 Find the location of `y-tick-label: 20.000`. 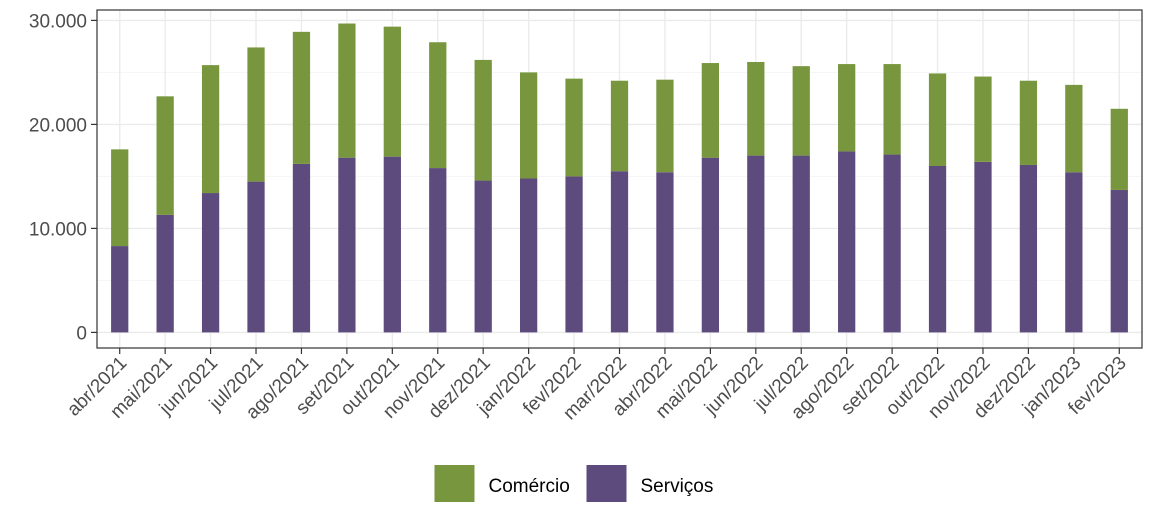

y-tick-label: 20.000 is located at coordinates (58, 125).